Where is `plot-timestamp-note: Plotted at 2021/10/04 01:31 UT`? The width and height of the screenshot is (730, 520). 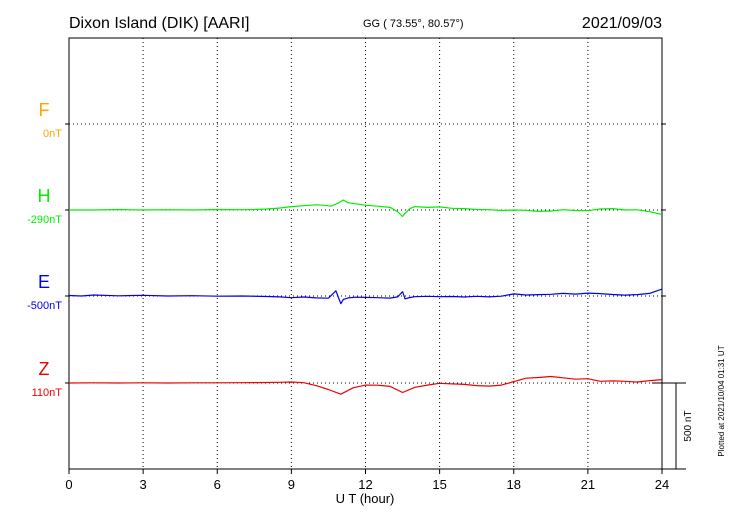
plot-timestamp-note: Plotted at 2021/10/04 01:31 UT is located at coordinates (721, 400).